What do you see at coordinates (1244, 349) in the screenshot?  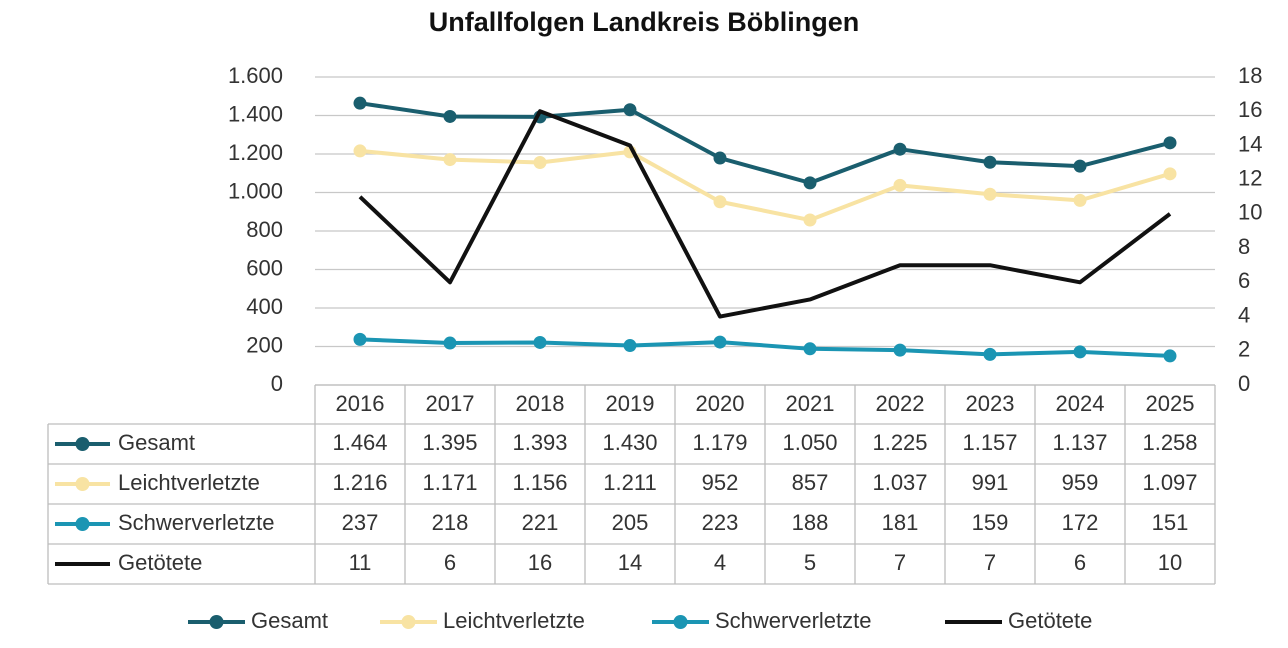 I see `y2-tick-label: 2` at bounding box center [1244, 349].